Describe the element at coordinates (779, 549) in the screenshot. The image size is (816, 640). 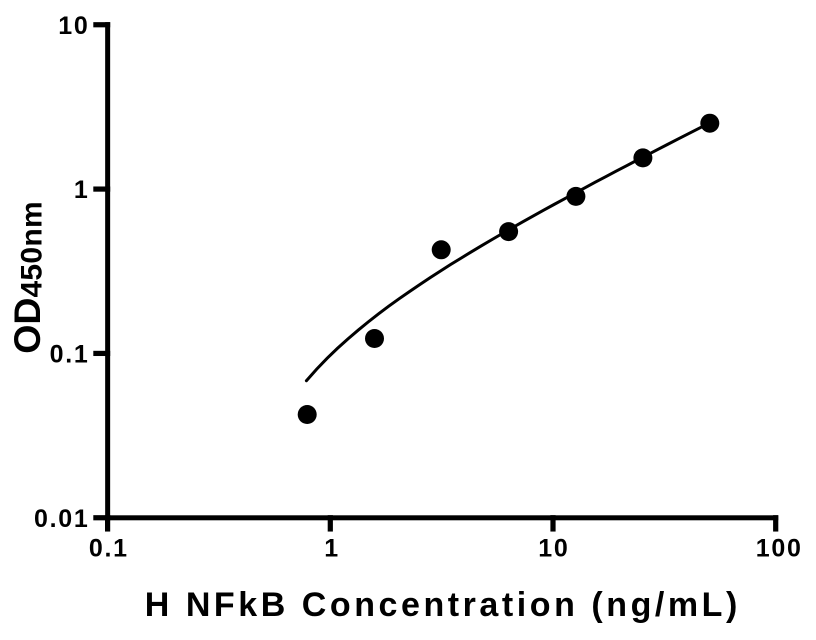
I see `svg-text: 100` at that location.